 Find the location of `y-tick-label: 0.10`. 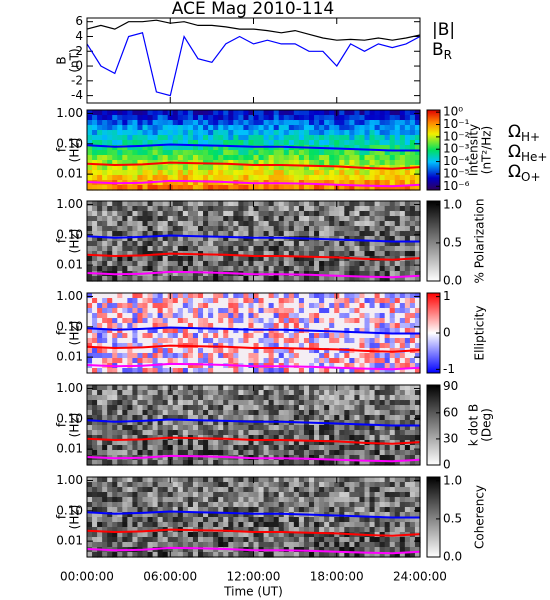

y-tick-label: 0.10 is located at coordinates (69, 418).